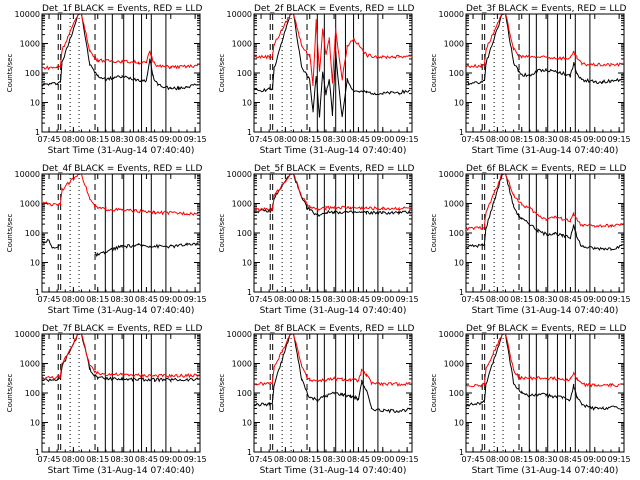 Image resolution: width=640 pixels, height=480 pixels. What do you see at coordinates (546, 329) in the screenshot?
I see `panel-title: Det_9f BLACK = Events, RED = LLD` at bounding box center [546, 329].